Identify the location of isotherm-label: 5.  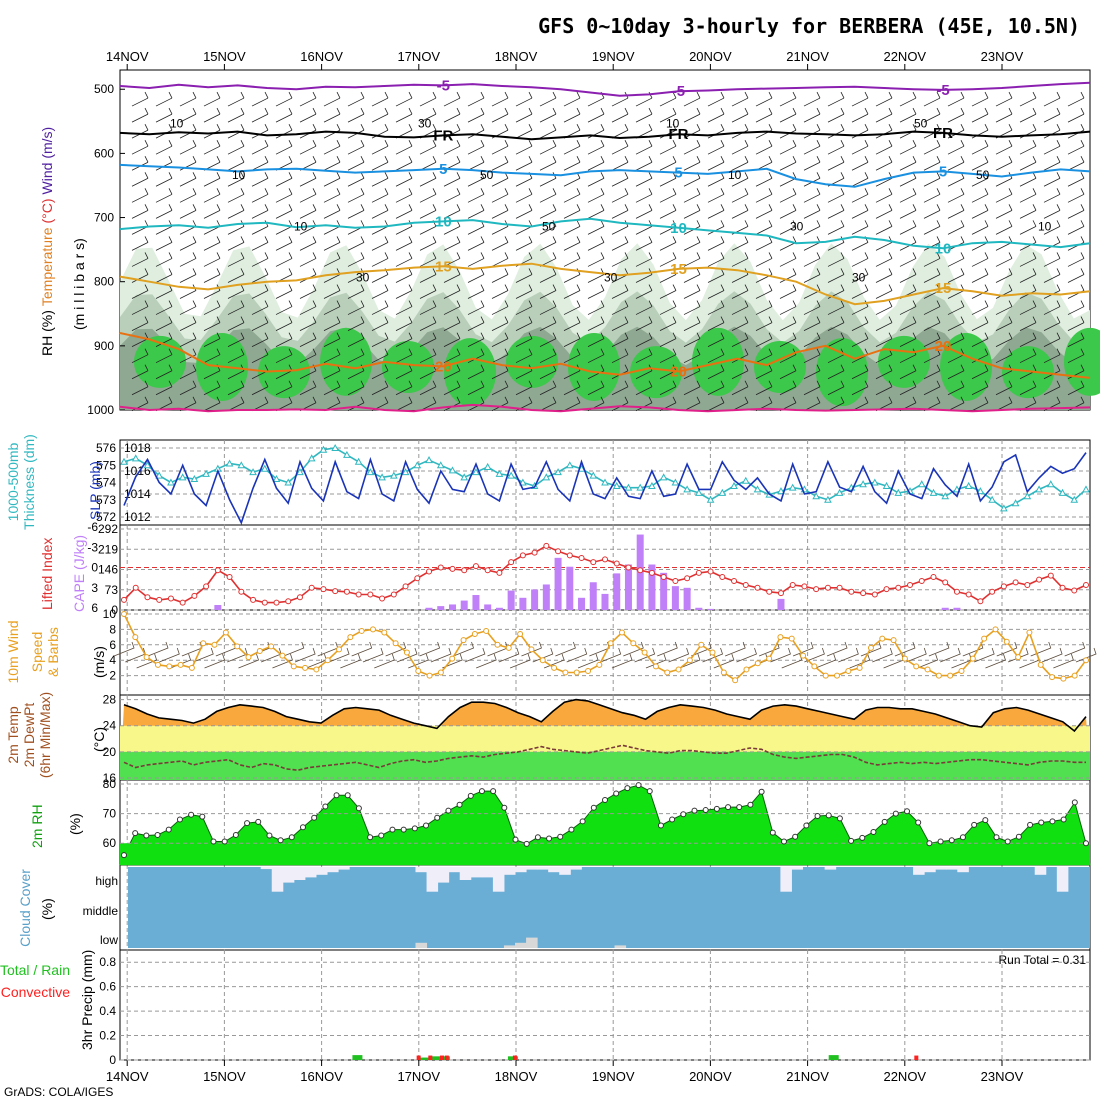
(943, 171).